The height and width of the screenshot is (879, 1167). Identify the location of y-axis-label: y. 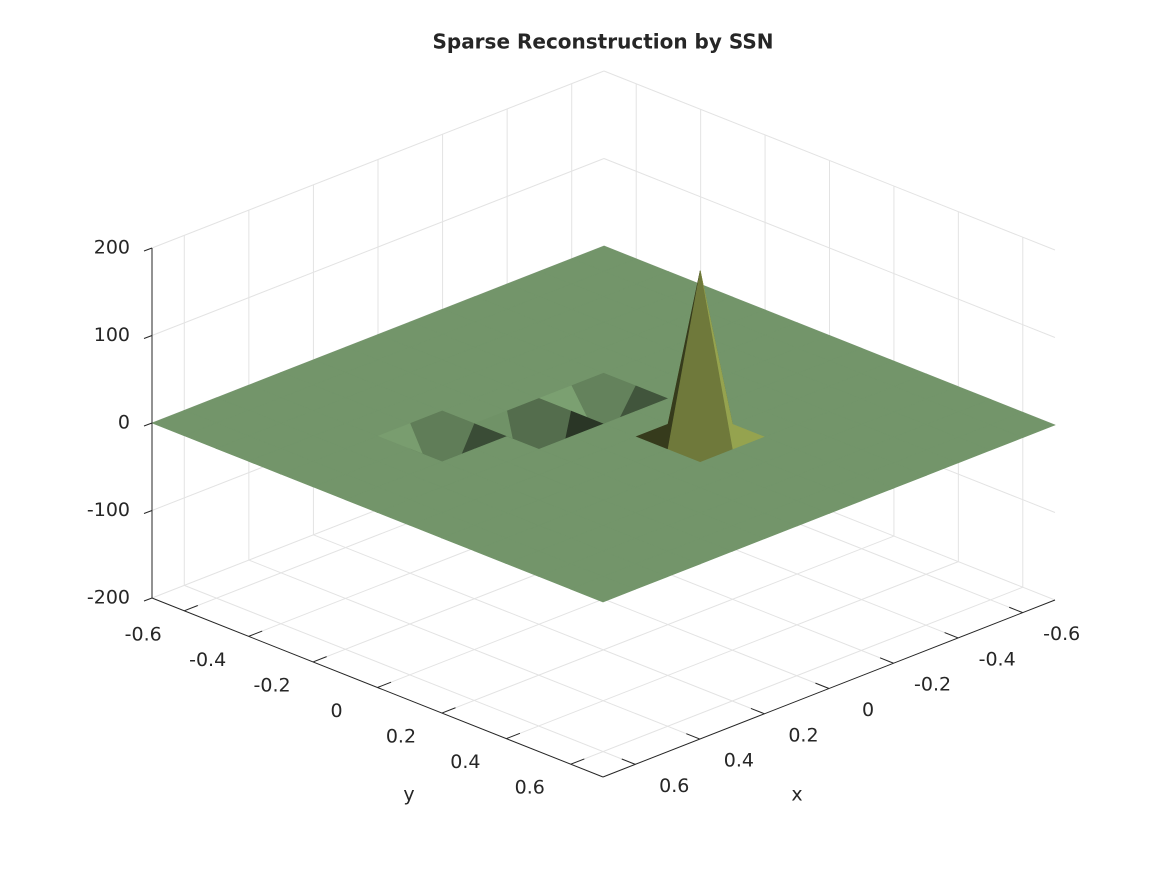
(408, 795).